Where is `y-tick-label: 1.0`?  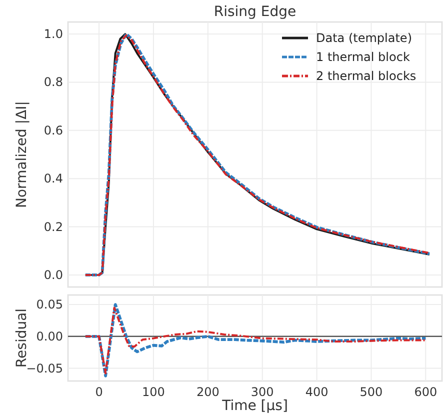
y-tick-label: 1.0 is located at coordinates (53, 34).